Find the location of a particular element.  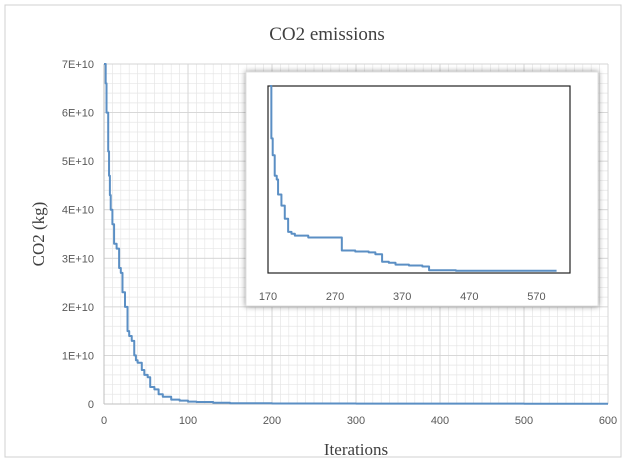

x-tick-label: 300 is located at coordinates (356, 421).